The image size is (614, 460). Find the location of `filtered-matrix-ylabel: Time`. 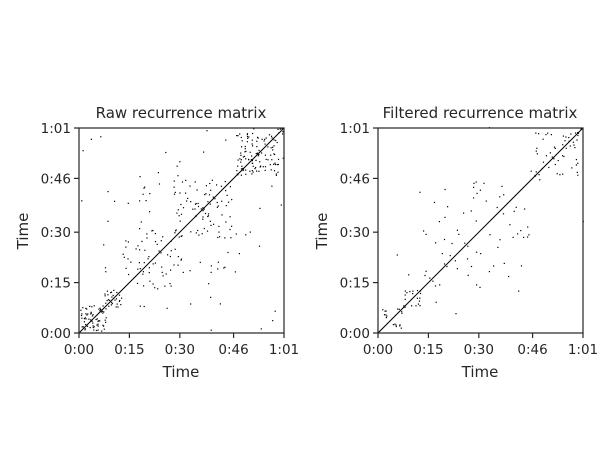

filtered-matrix-ylabel: Time is located at coordinates (322, 232).